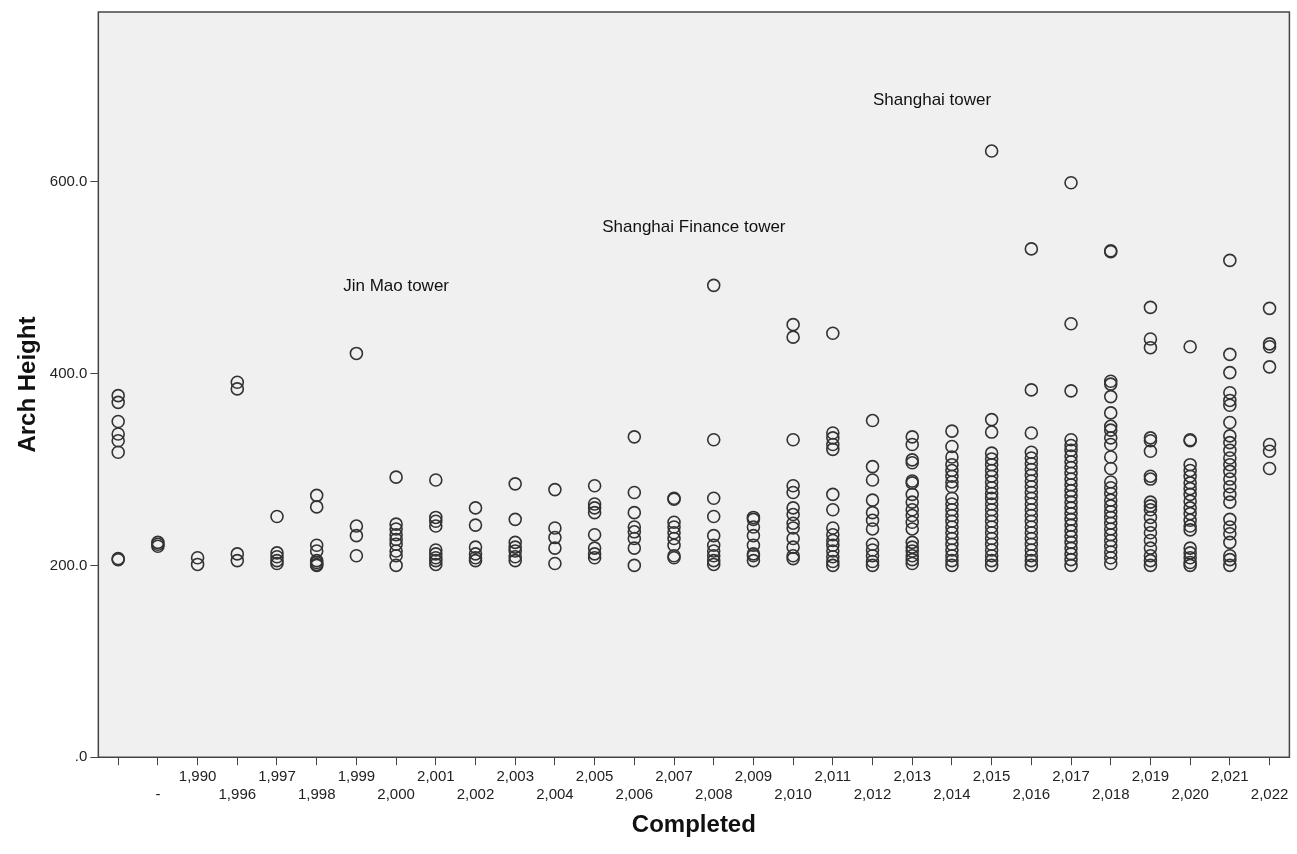 The height and width of the screenshot is (854, 1297). Describe the element at coordinates (1031, 794) in the screenshot. I see `x-tick-label: 2,016` at that location.